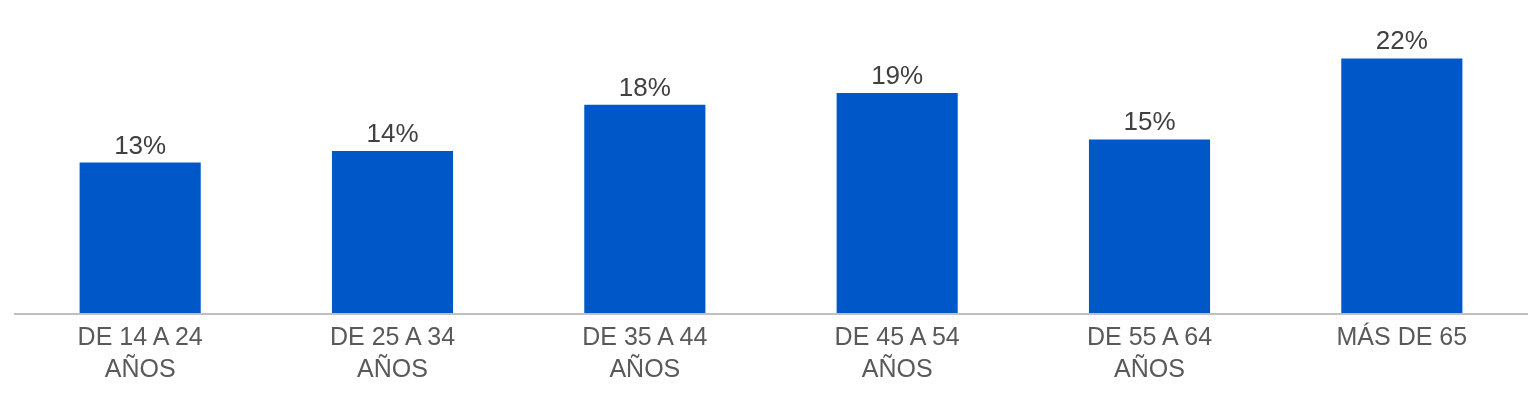  I want to click on data-label: 14%, so click(392, 132).